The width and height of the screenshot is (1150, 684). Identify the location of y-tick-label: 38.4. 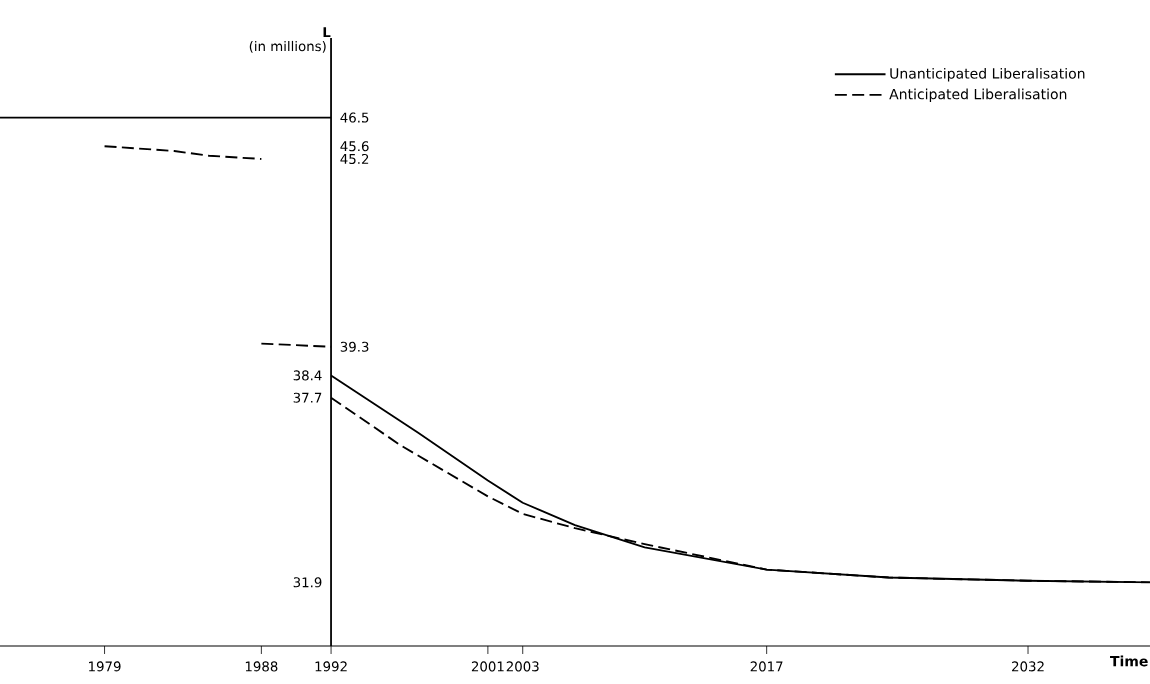
(307, 375).